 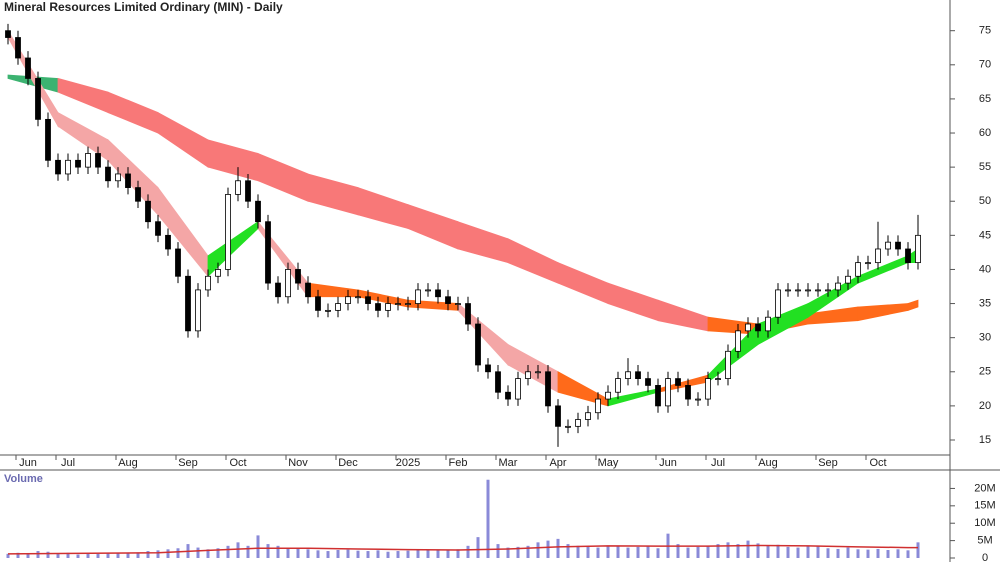 I want to click on y-tick-label: 75, so click(x=985, y=31).